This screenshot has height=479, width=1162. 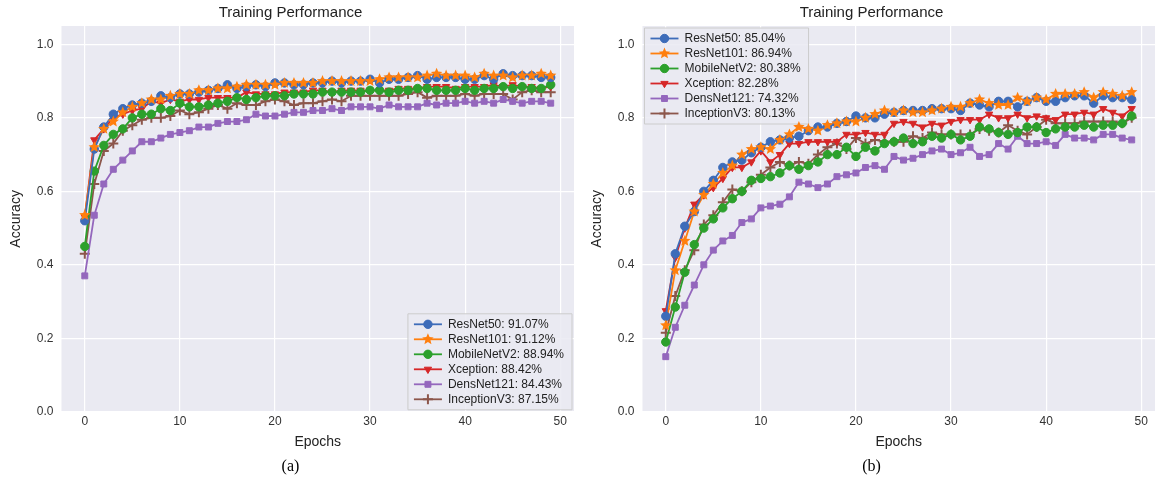 What do you see at coordinates (735, 37) in the screenshot?
I see `legend-label: ResNet50: 85.04%` at bounding box center [735, 37].